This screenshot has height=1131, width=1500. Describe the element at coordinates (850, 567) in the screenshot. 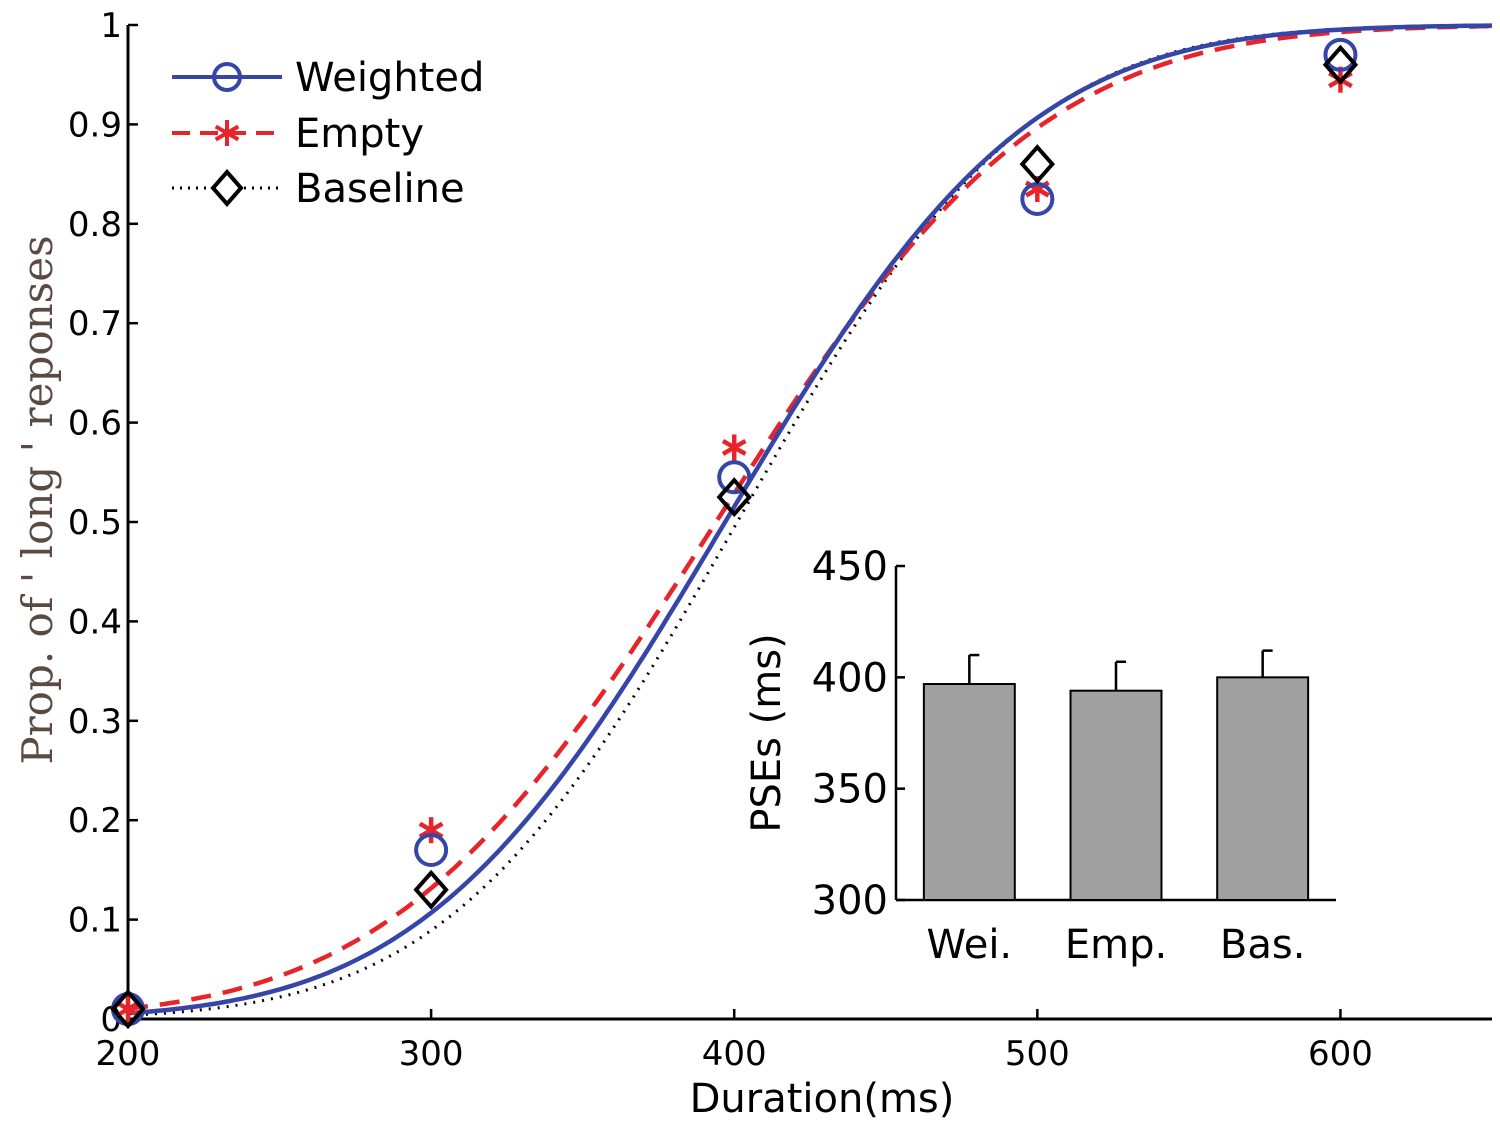

I see `inset-y-tick-label: 450` at that location.